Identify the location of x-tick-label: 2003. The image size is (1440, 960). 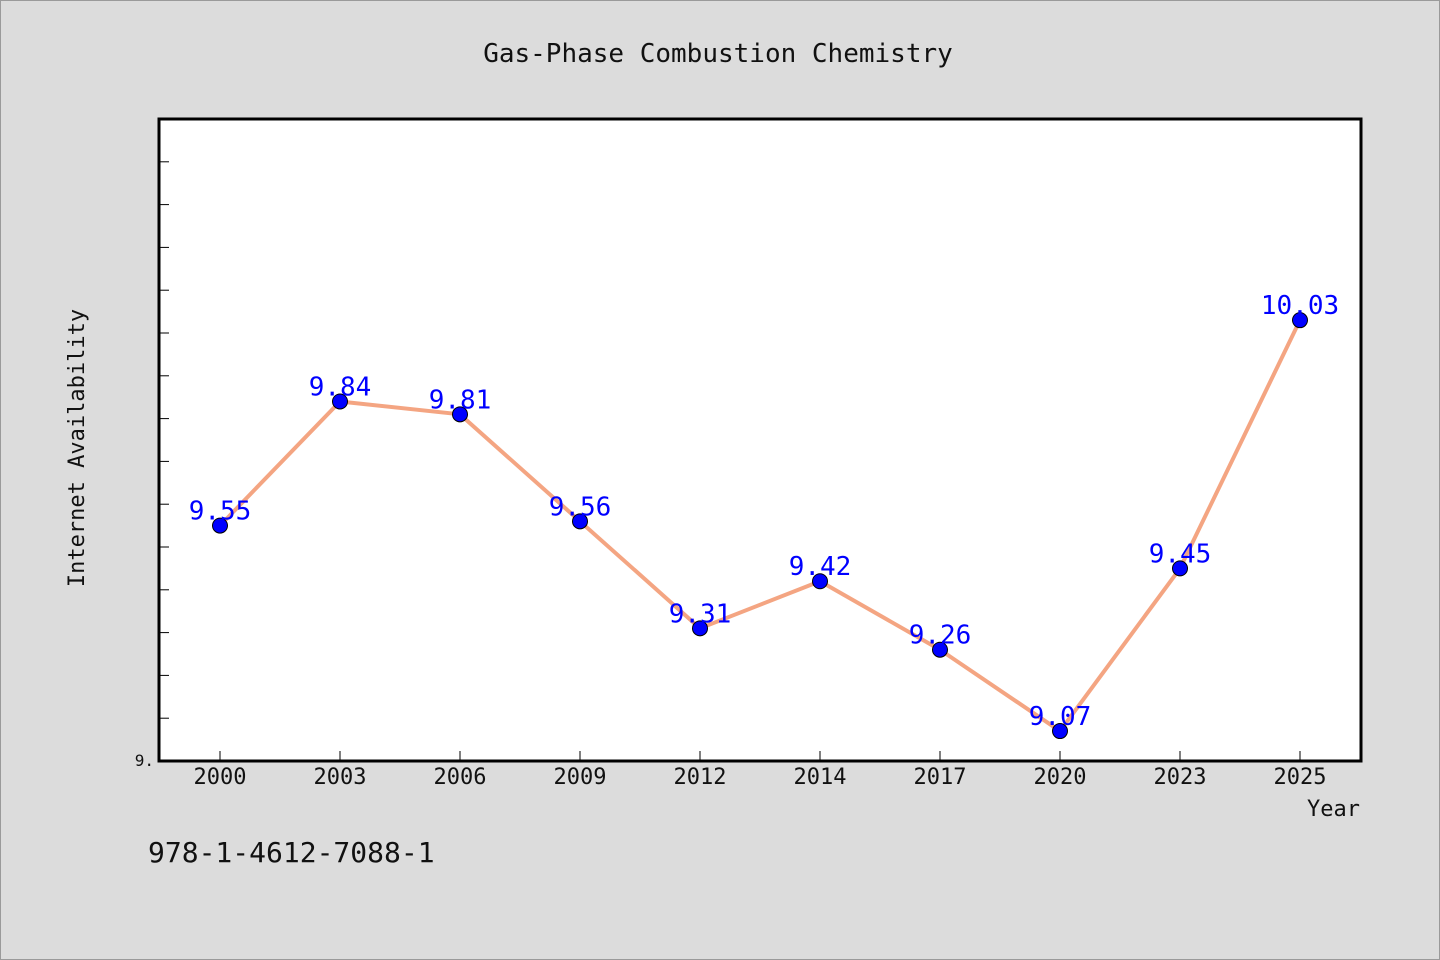
(340, 777).